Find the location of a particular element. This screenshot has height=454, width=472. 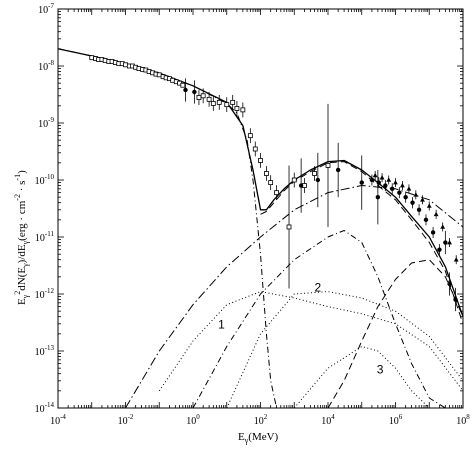

y-tick-label: 10⁻¹¹ is located at coordinates (45, 237).